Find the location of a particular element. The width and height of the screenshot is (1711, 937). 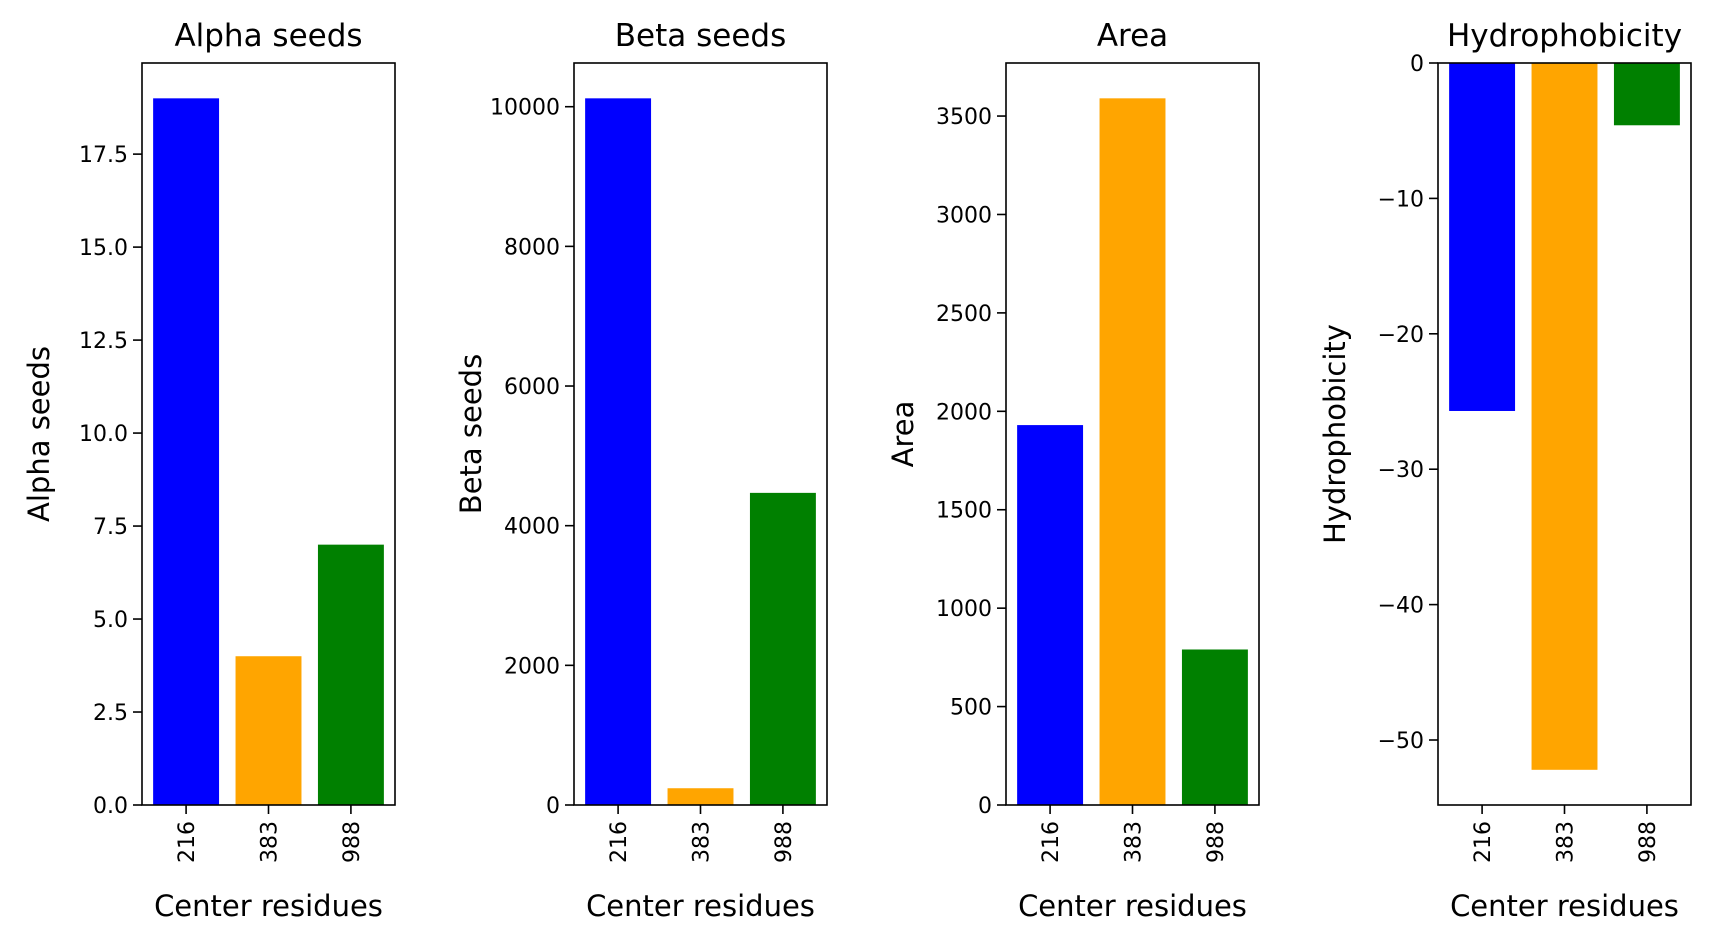

y-tick-label: −10 is located at coordinates (1401, 199).